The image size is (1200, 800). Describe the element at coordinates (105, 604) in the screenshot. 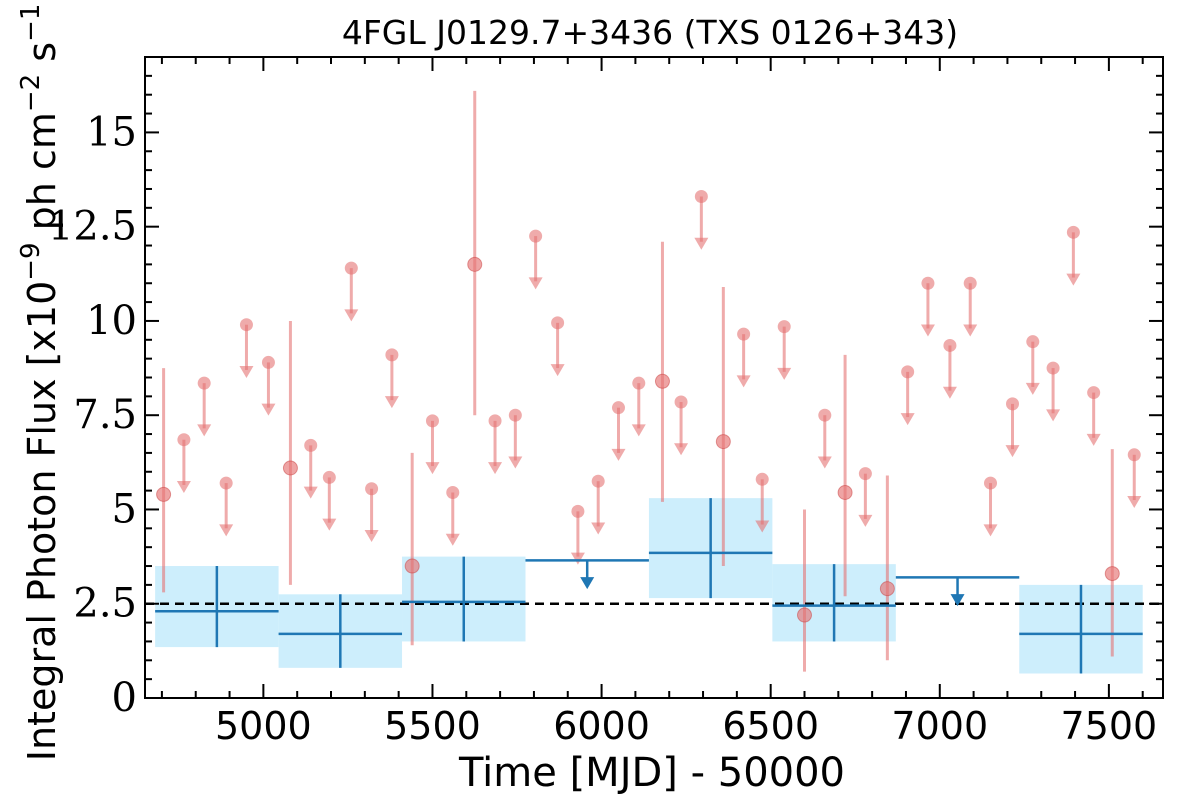

I see `y-tick-label: 2.5` at that location.